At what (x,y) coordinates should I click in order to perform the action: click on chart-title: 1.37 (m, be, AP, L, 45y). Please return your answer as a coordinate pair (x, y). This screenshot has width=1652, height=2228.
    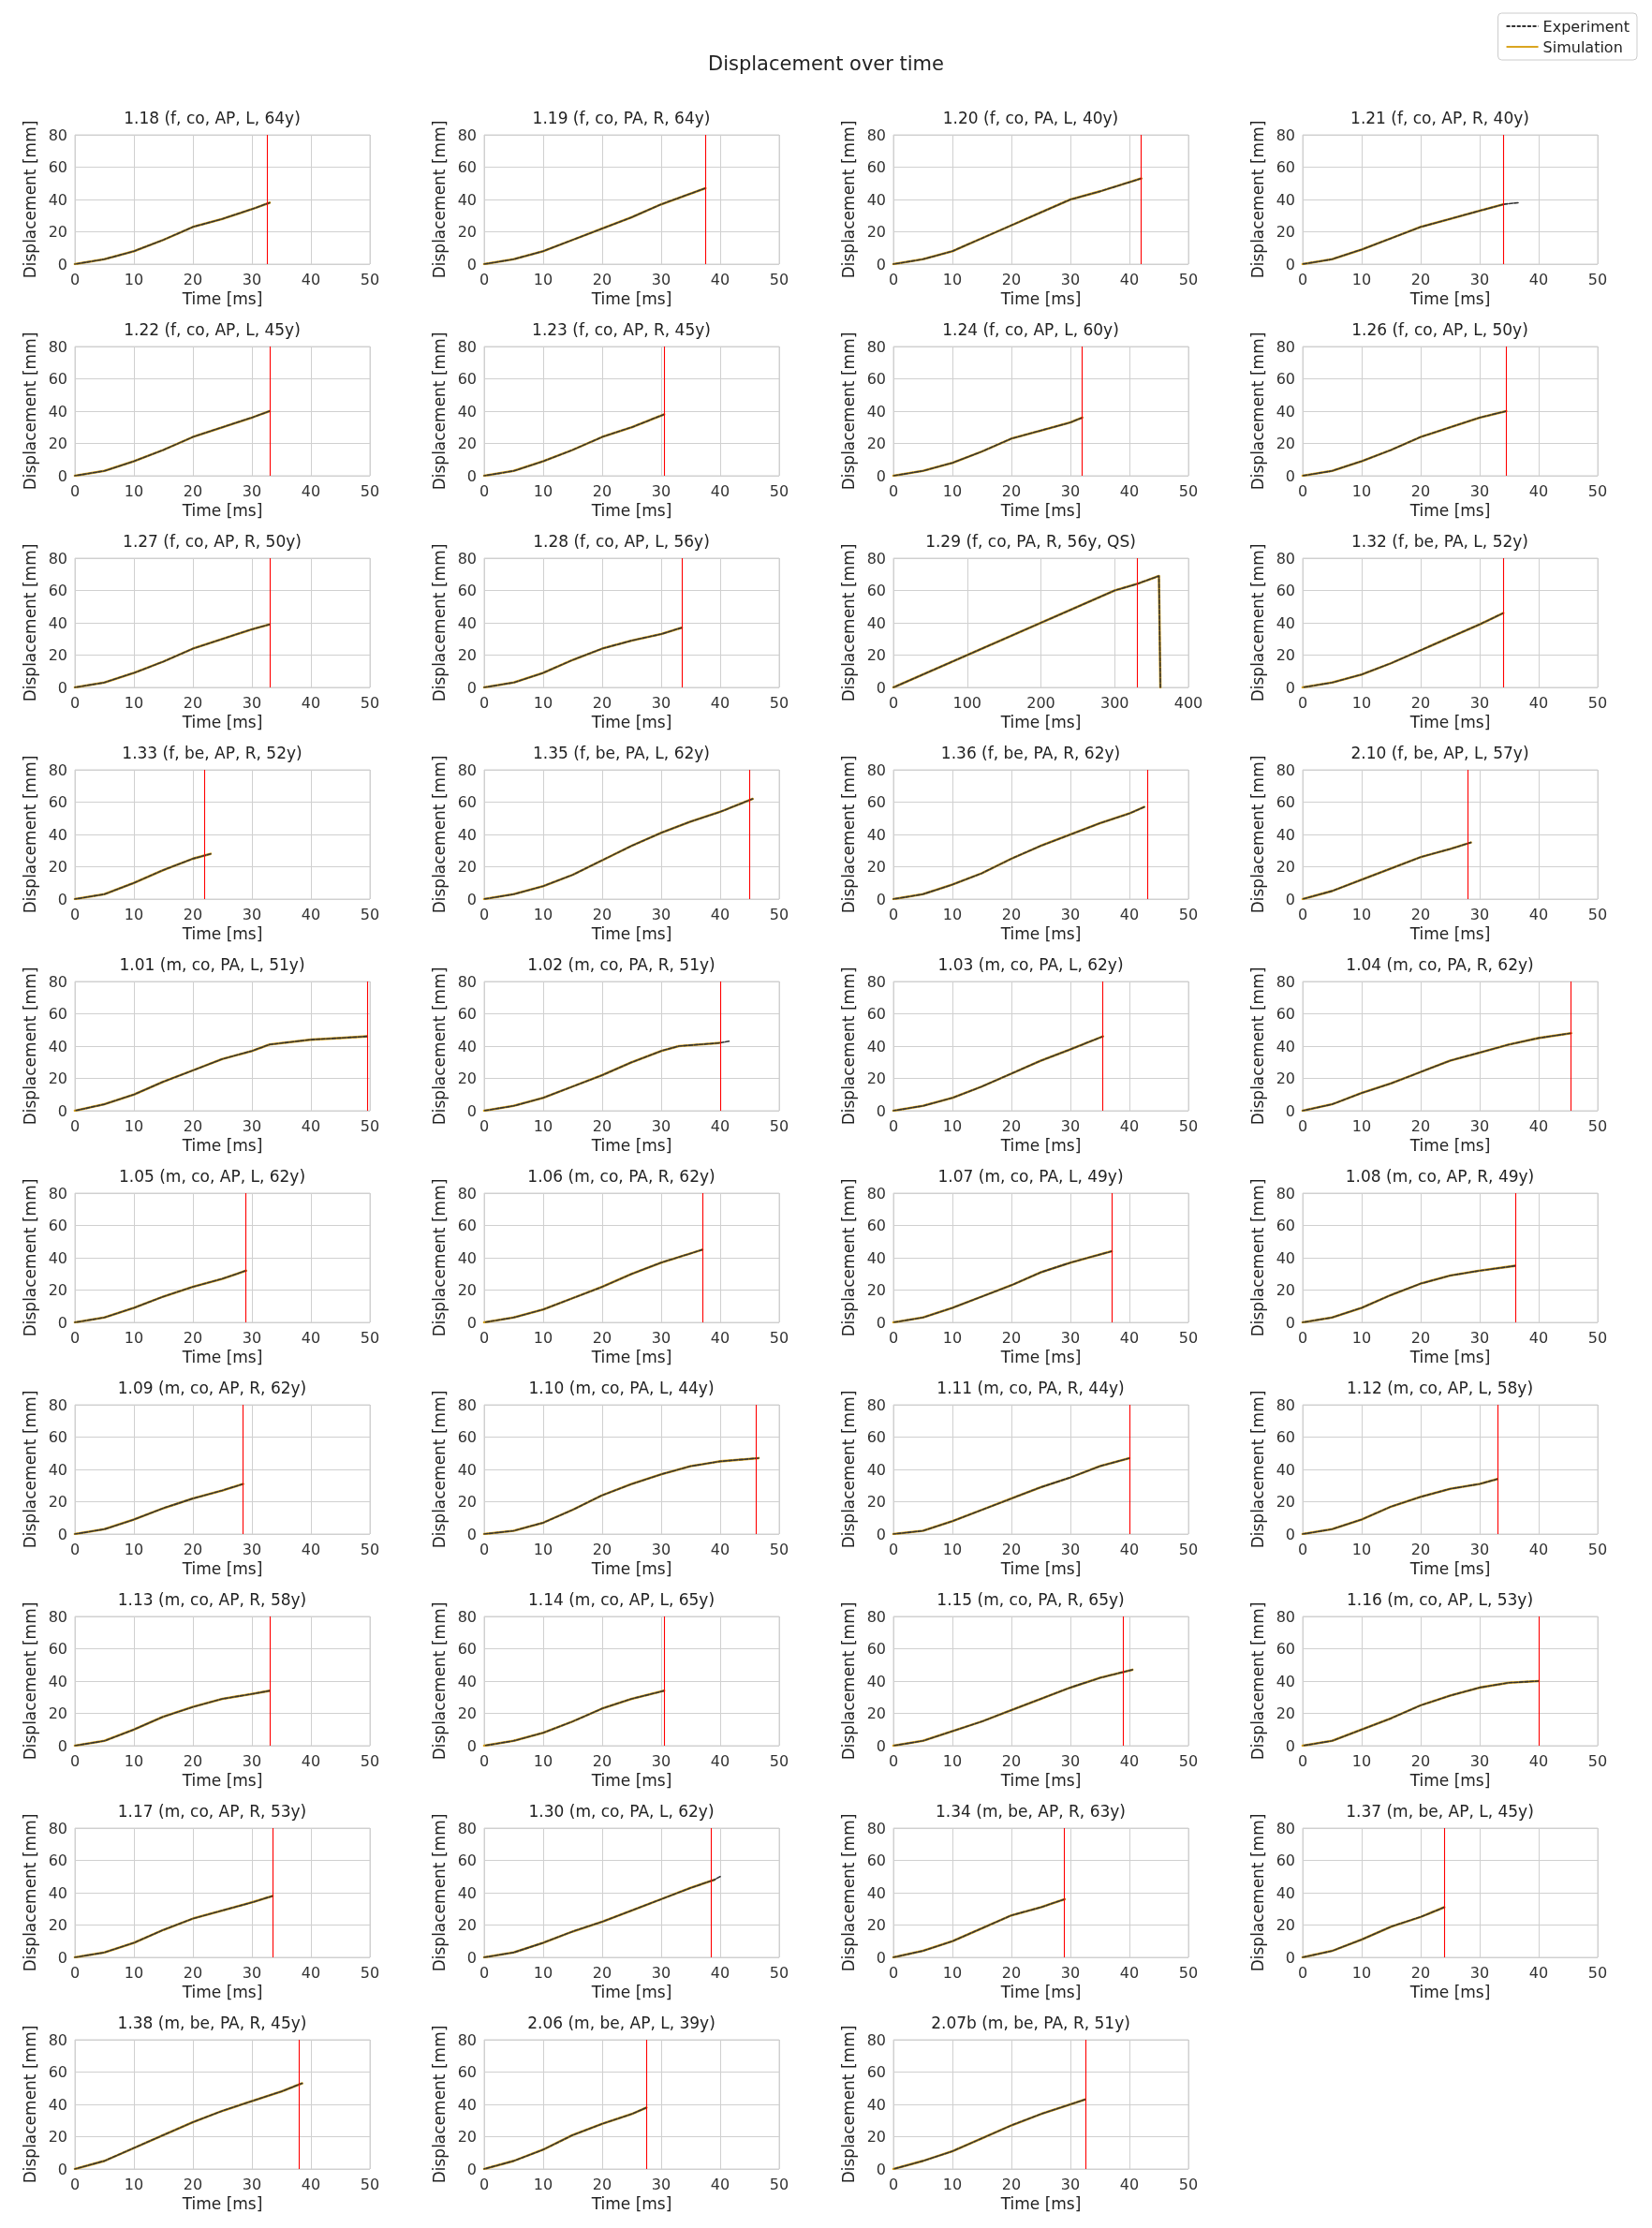
    Looking at the image, I should click on (1440, 1811).